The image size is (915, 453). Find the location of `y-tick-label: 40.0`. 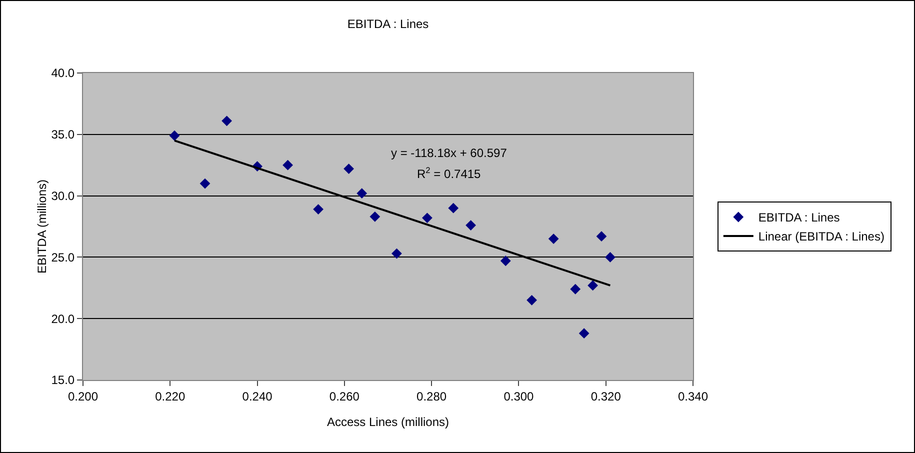

y-tick-label: 40.0 is located at coordinates (63, 73).